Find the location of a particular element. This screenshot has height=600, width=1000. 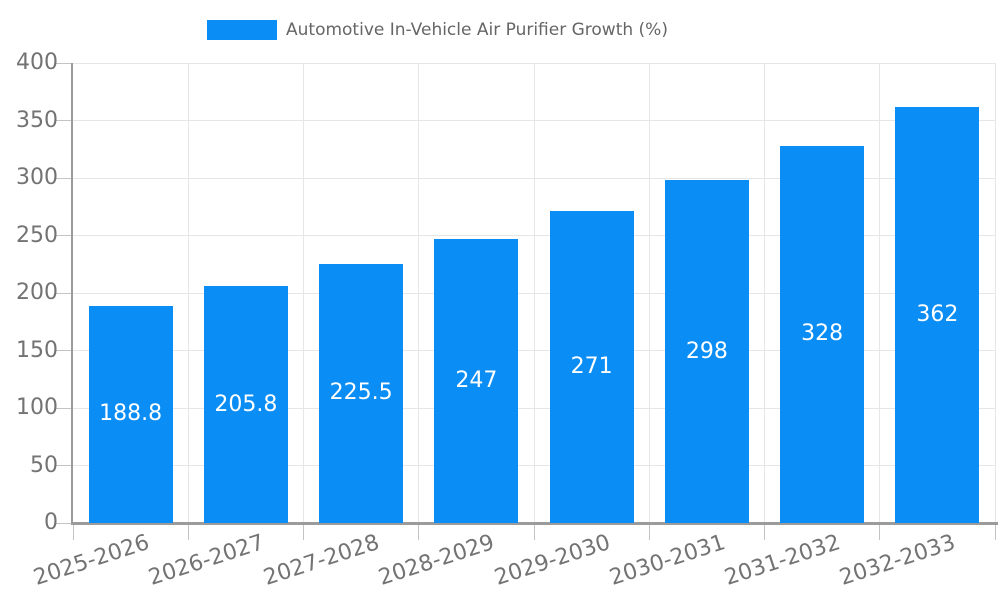

y-tick-label: 50 is located at coordinates (44, 465).